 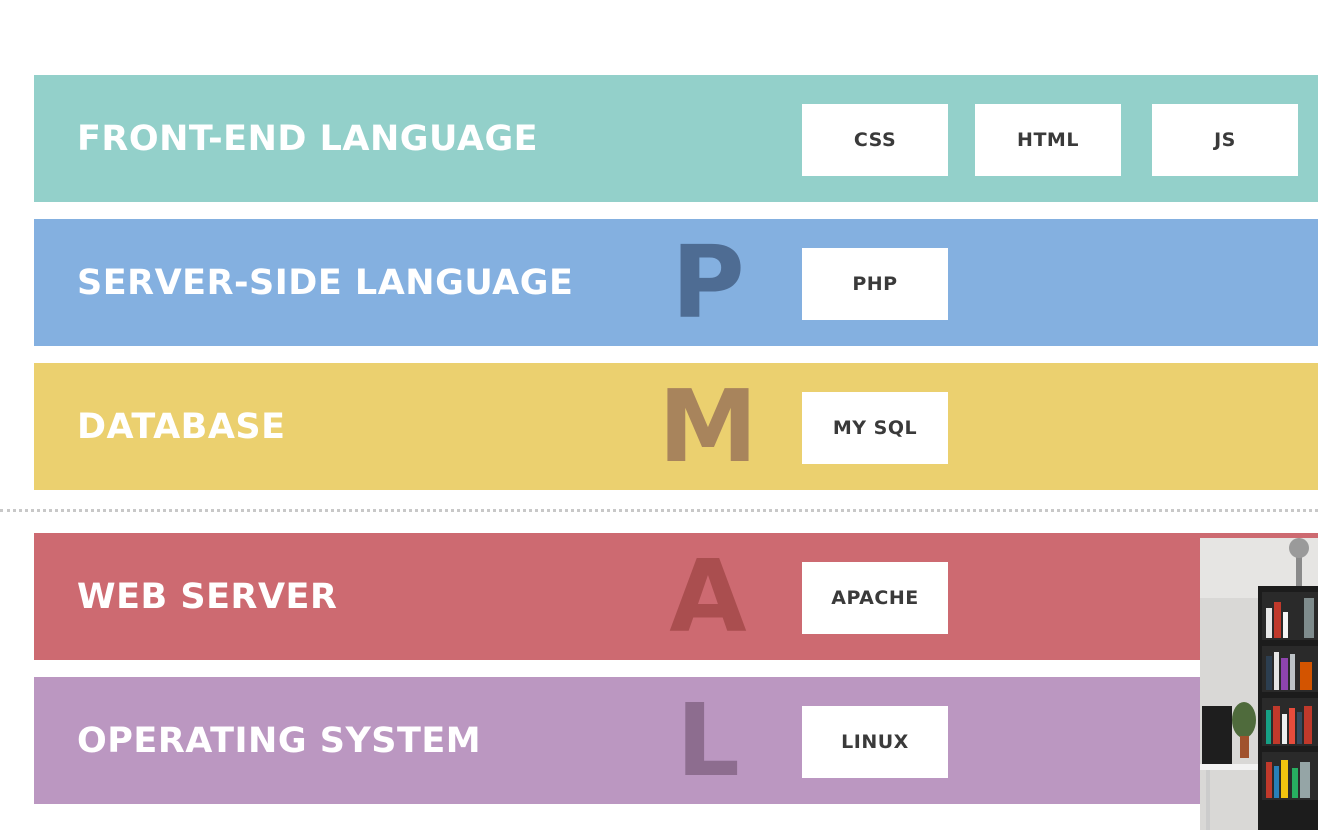 I want to click on layer-label: SERVER-SIDE LANGUAGE, so click(x=325, y=282).